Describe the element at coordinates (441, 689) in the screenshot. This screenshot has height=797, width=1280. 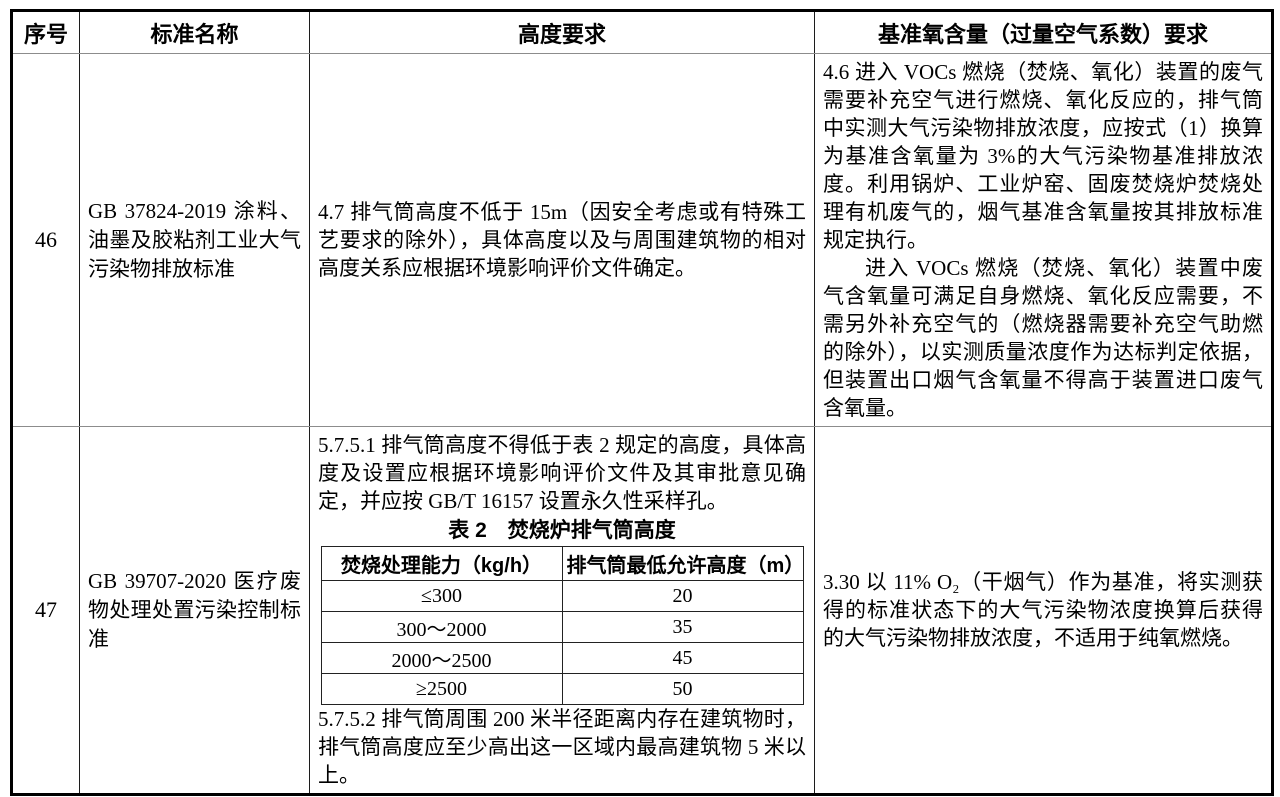
I see `inner-cell-capacity: ≥2500` at that location.